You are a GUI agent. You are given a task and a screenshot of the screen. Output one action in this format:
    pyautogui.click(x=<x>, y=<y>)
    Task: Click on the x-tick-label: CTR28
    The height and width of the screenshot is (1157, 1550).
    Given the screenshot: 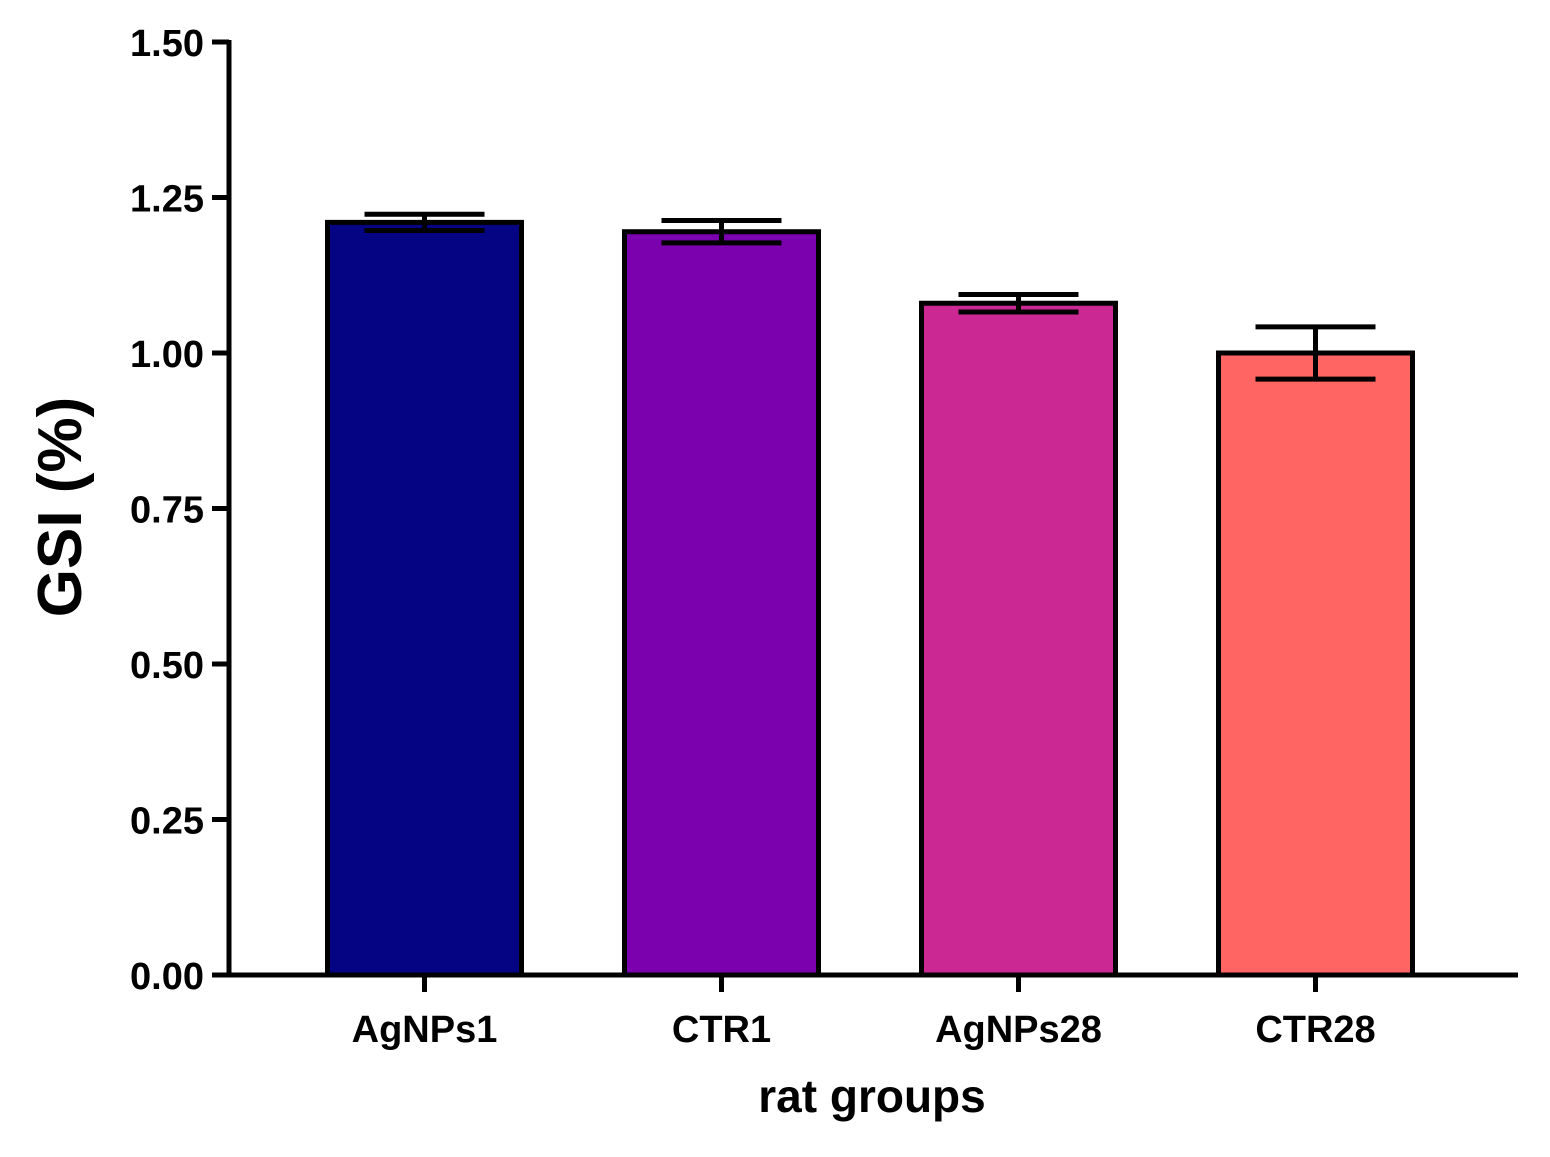 What is the action you would take?
    pyautogui.click(x=1315, y=1030)
    